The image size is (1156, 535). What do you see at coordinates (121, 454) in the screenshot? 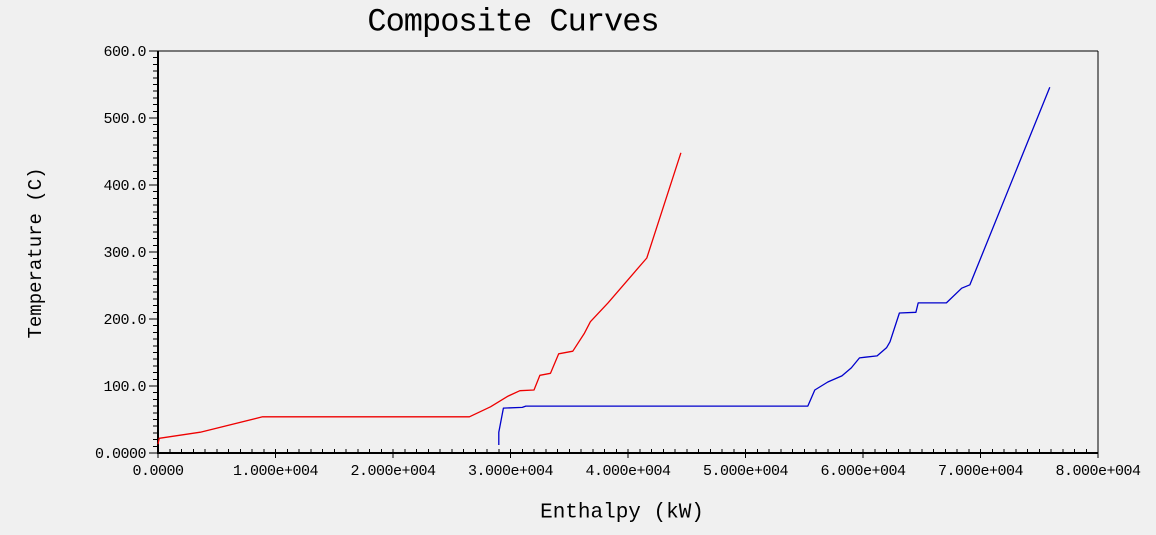
I see `y-tick-label: 0.0000` at bounding box center [121, 454].